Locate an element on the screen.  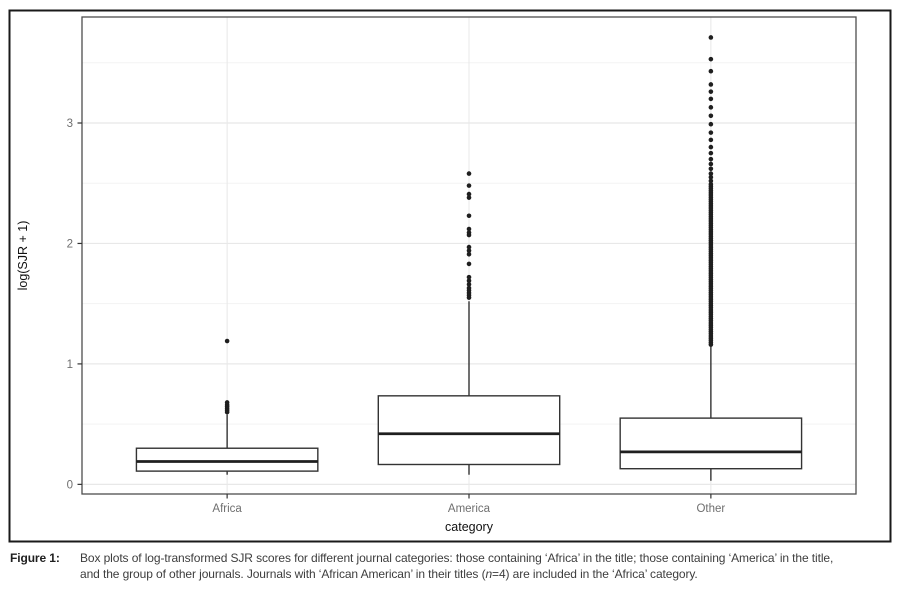
box-other is located at coordinates (711, 443).